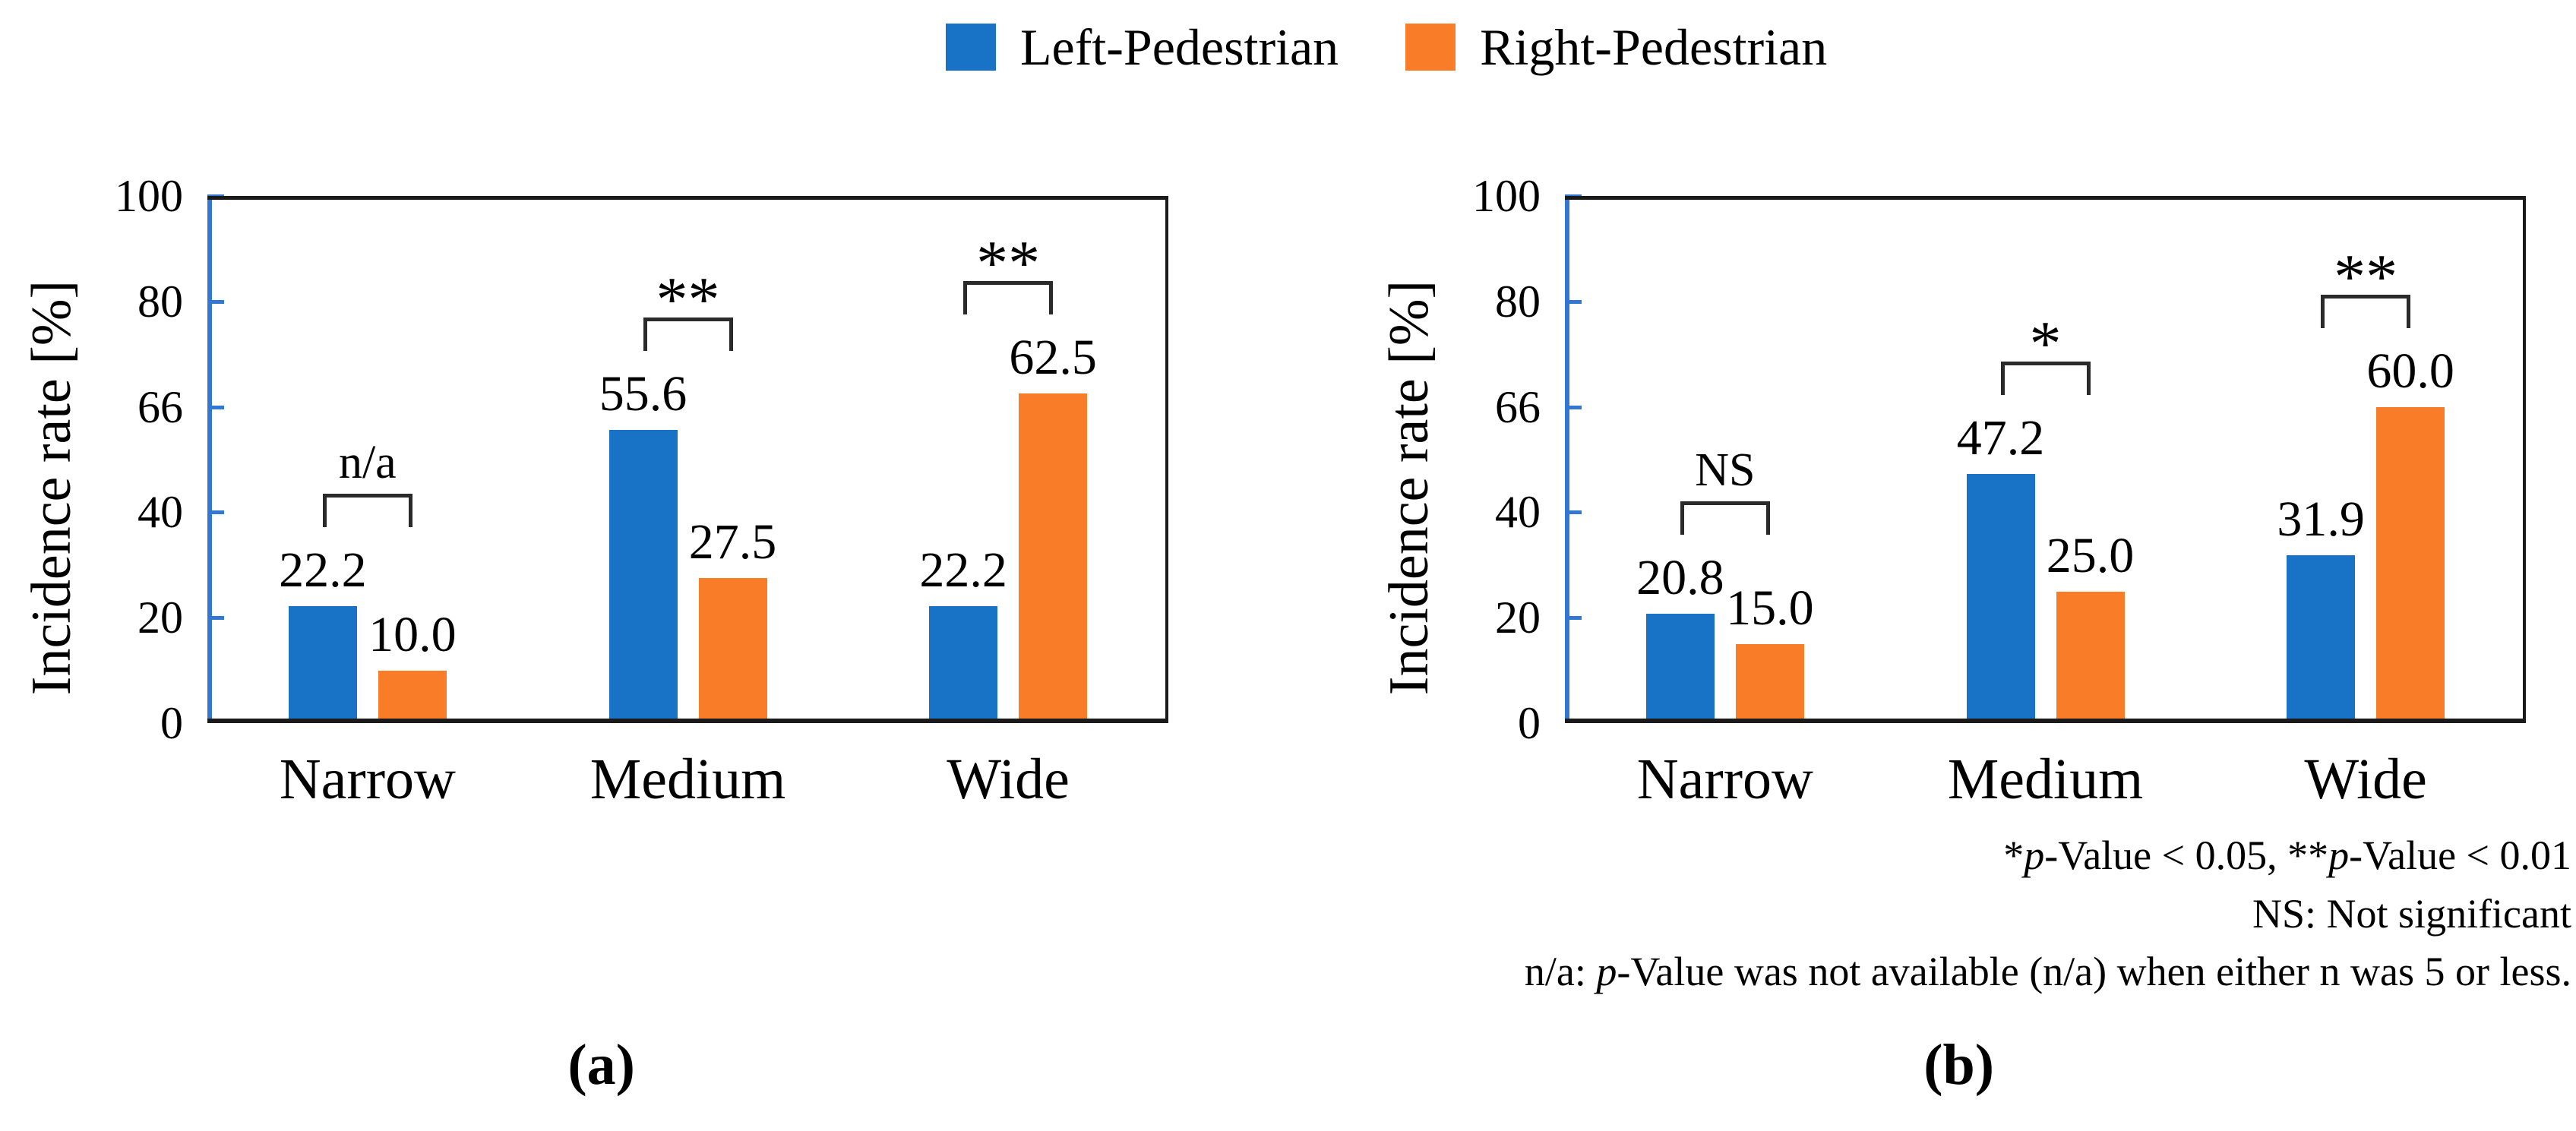 The height and width of the screenshot is (1131, 2576). What do you see at coordinates (2321, 519) in the screenshot?
I see `value-label-left-pedestrian-wide: 31.9` at bounding box center [2321, 519].